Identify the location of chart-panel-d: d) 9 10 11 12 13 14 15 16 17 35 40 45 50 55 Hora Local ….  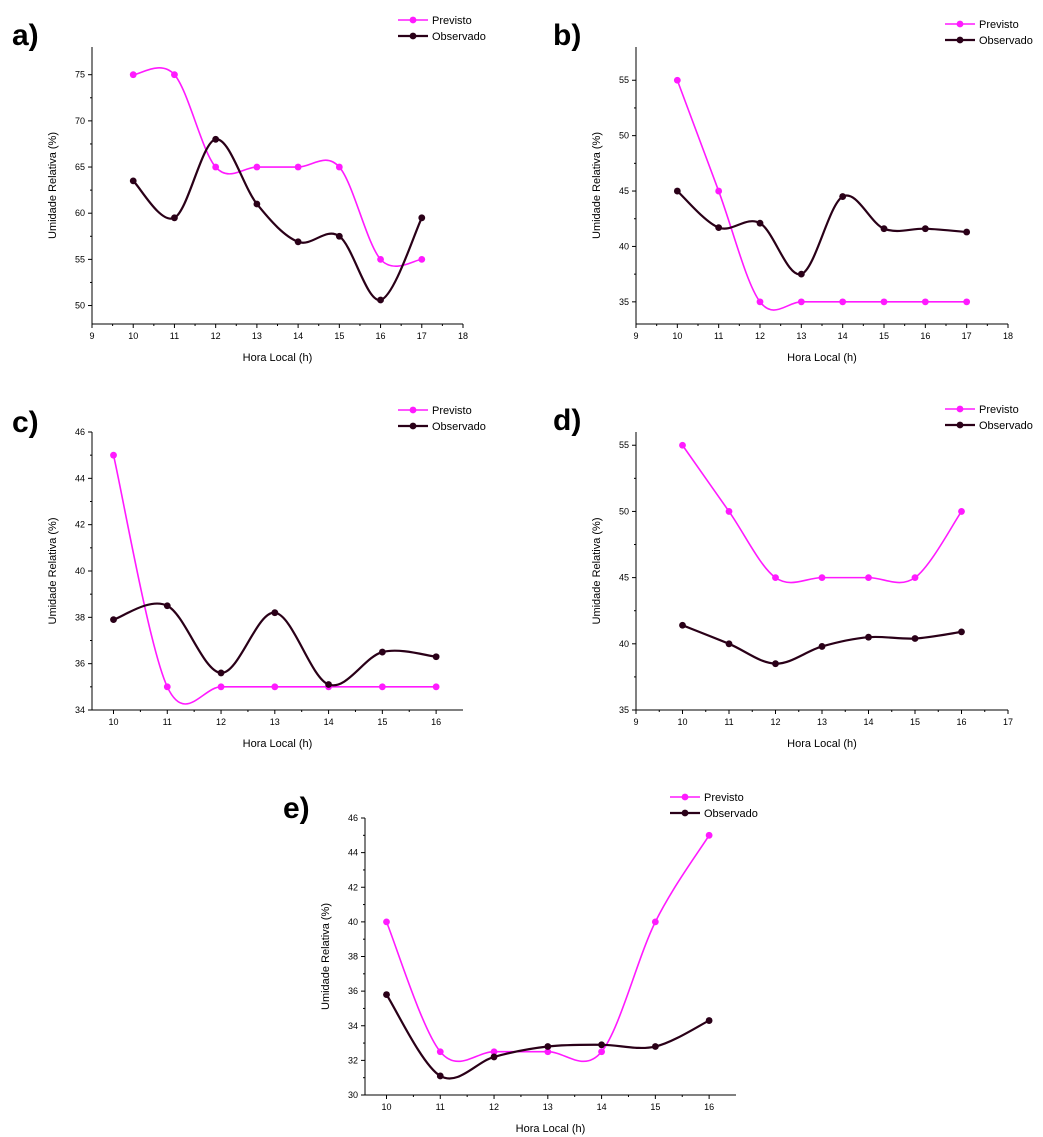
(793, 577).